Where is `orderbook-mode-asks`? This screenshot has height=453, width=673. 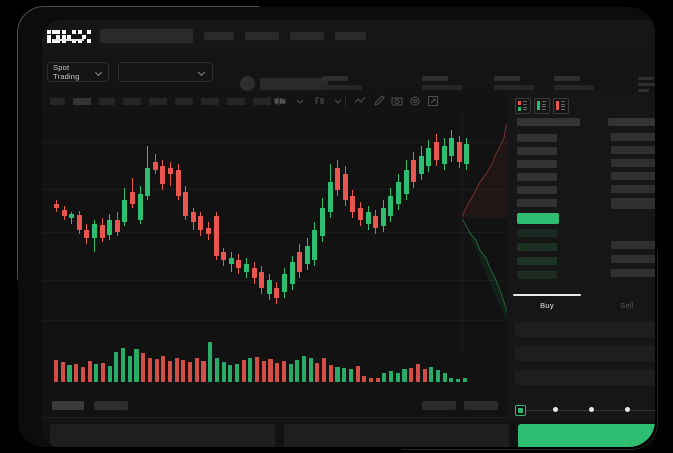 orderbook-mode-asks is located at coordinates (561, 106).